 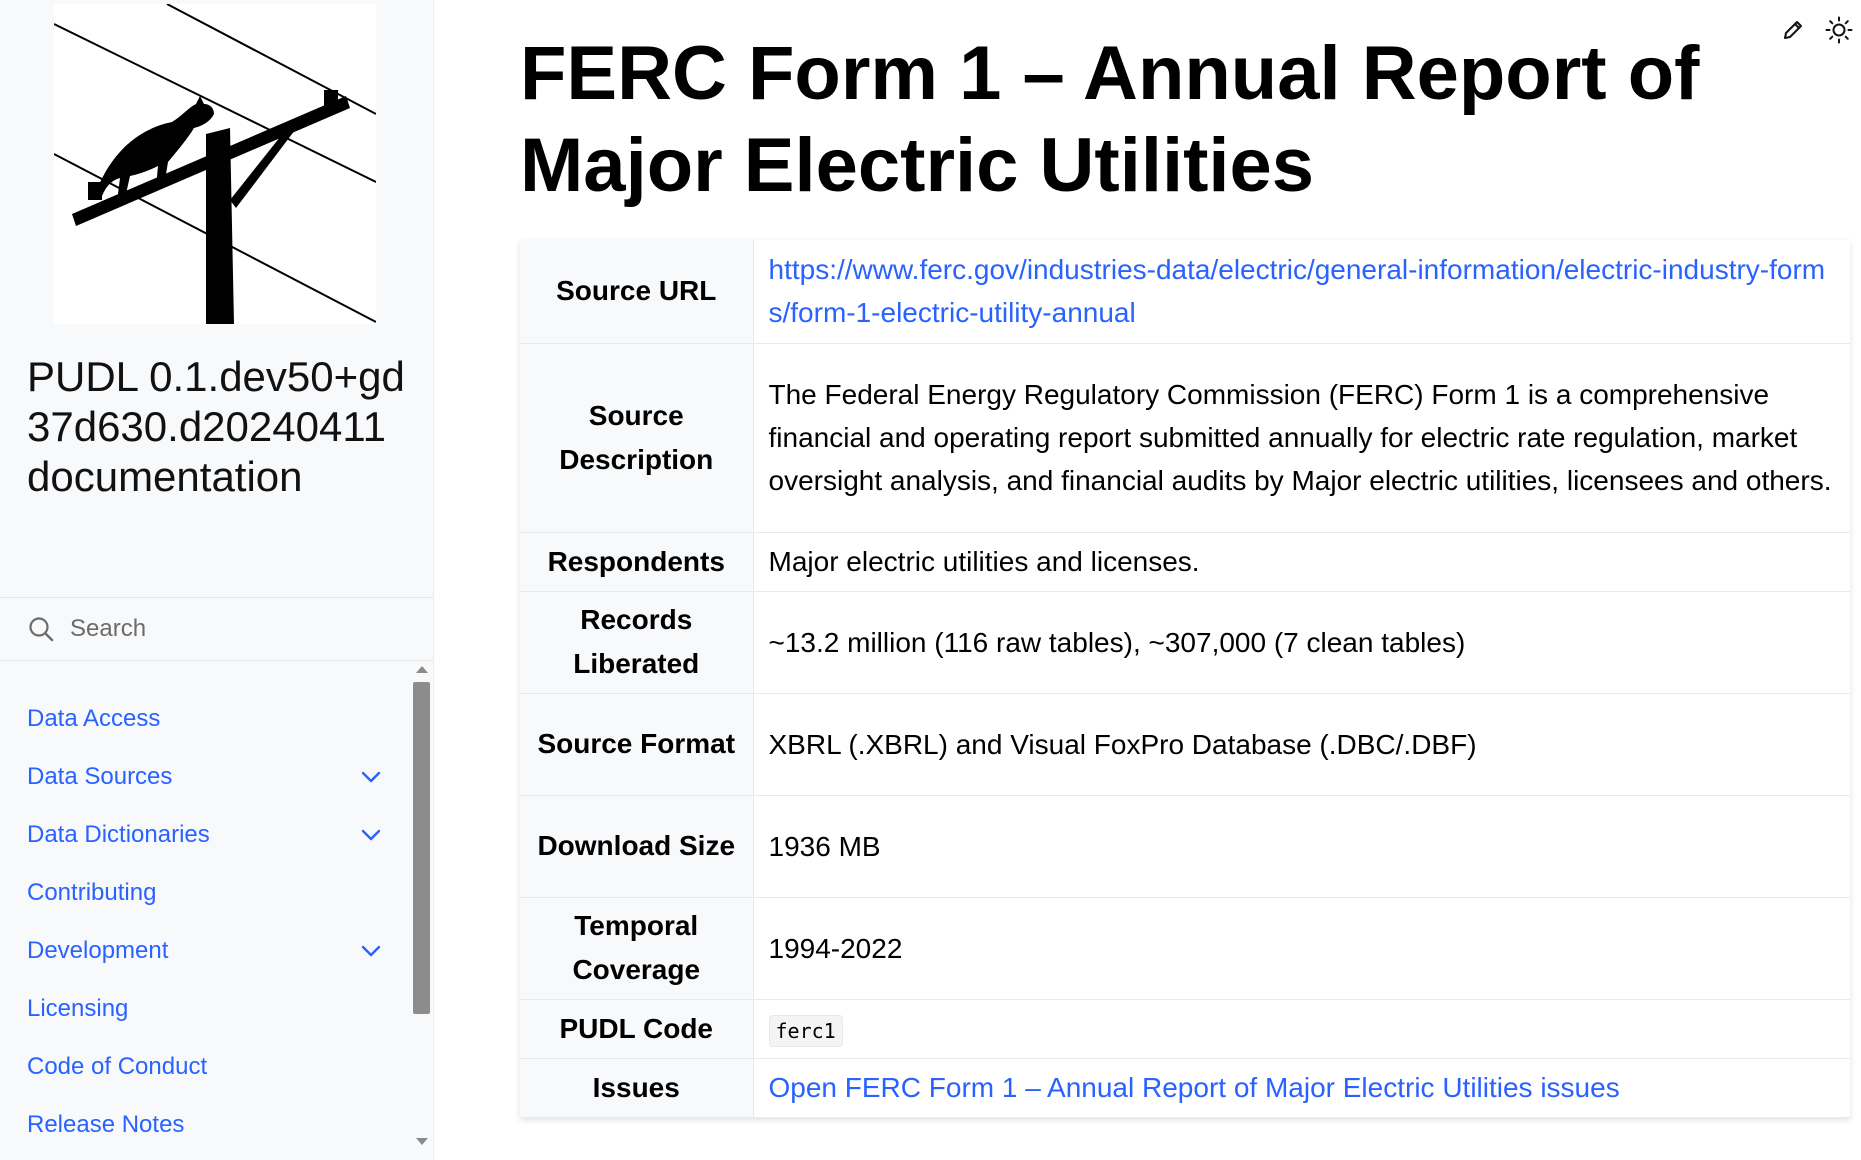 What do you see at coordinates (78, 1008) in the screenshot?
I see `sidebar-item-label: Licensing` at bounding box center [78, 1008].